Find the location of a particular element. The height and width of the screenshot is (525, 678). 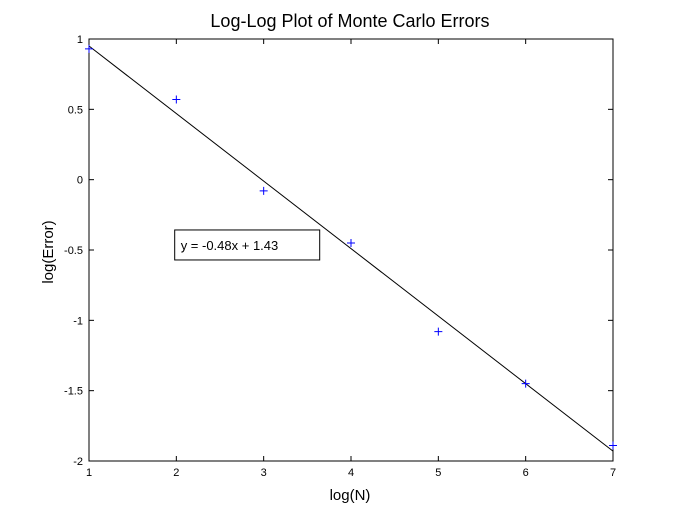

x-axis-label: log(N) is located at coordinates (350, 495).